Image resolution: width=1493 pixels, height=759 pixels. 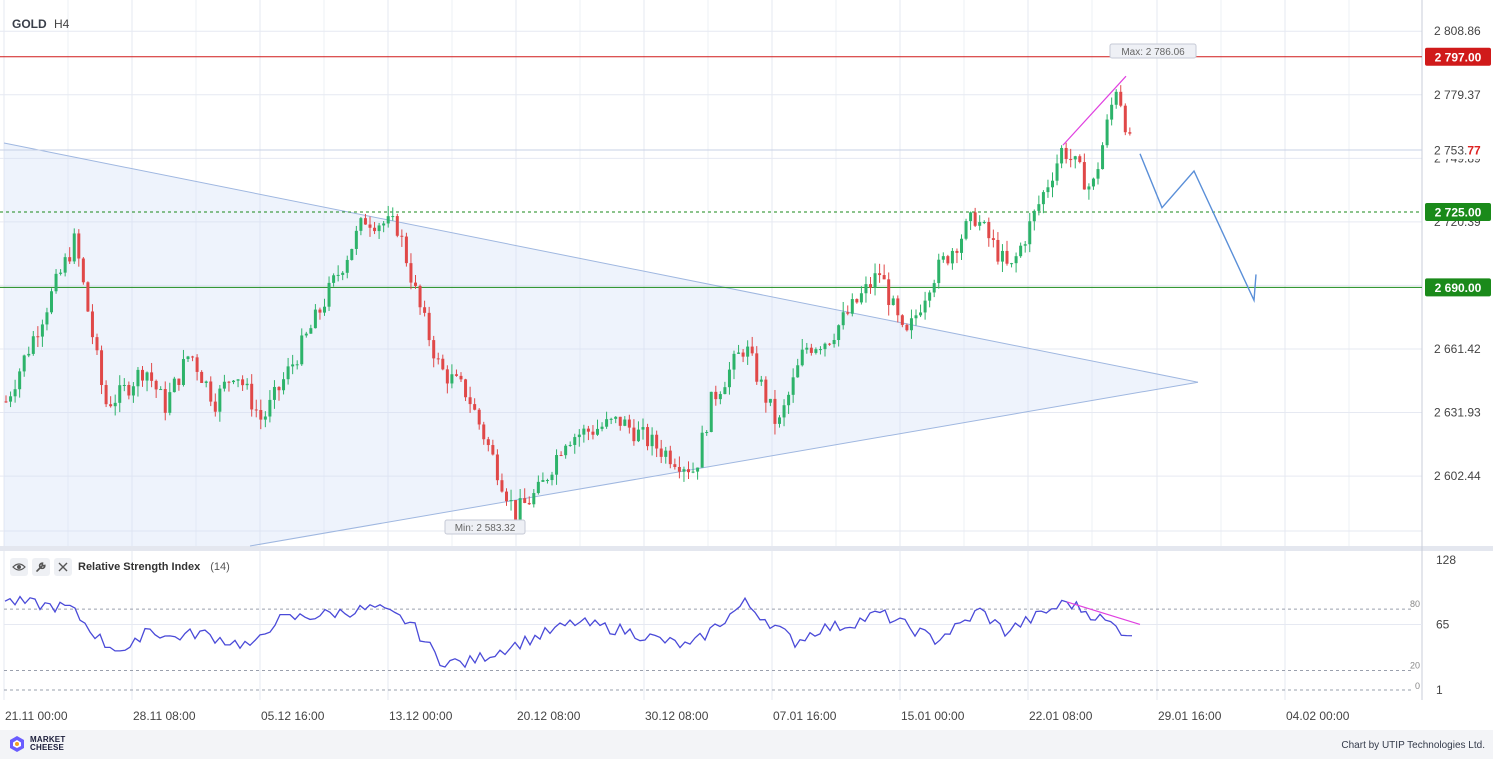 I want to click on rsi-title: Relative Strength Index, so click(x=139, y=567).